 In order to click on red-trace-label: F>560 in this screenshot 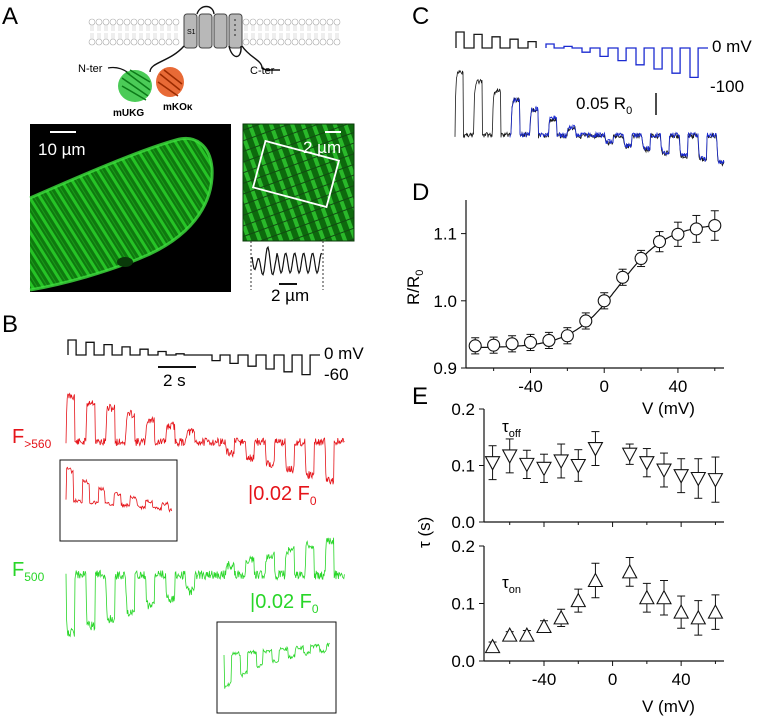, I will do `click(32, 438)`.